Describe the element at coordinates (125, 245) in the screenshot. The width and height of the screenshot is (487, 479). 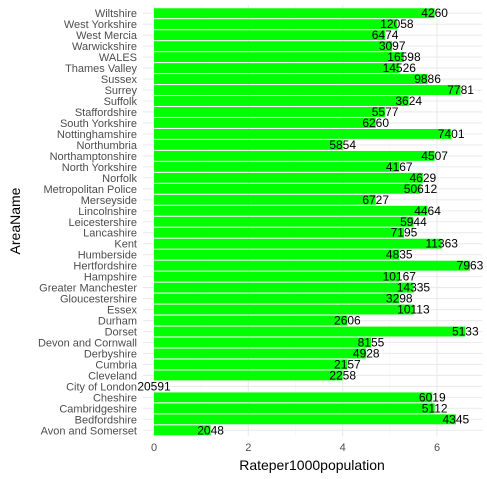
I see `category-label: Kent` at that location.